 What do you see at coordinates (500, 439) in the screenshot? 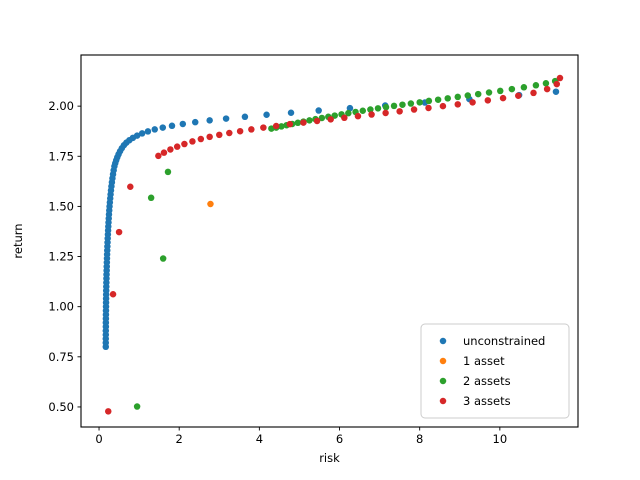
I see `x-axis-tick-label: 10` at bounding box center [500, 439].